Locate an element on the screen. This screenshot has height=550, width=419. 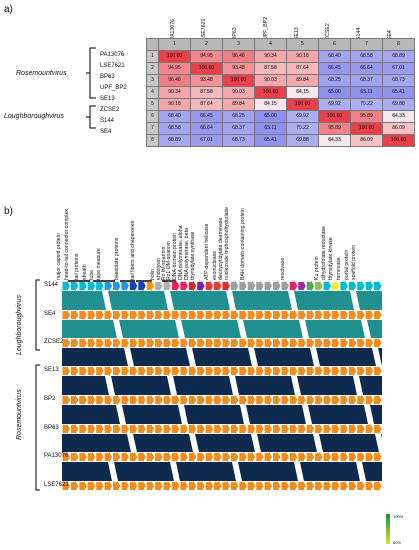
identity-cell: 70.22 is located at coordinates (366, 104).